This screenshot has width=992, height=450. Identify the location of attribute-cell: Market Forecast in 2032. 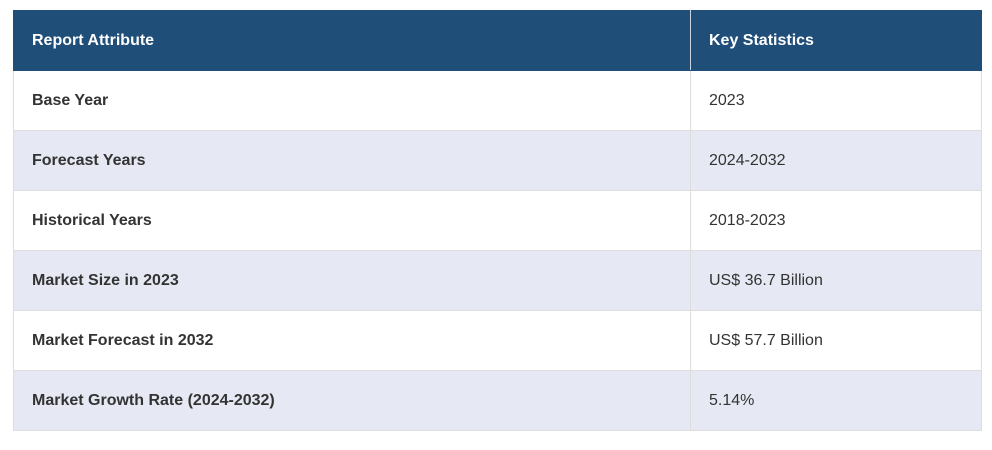
(352, 340).